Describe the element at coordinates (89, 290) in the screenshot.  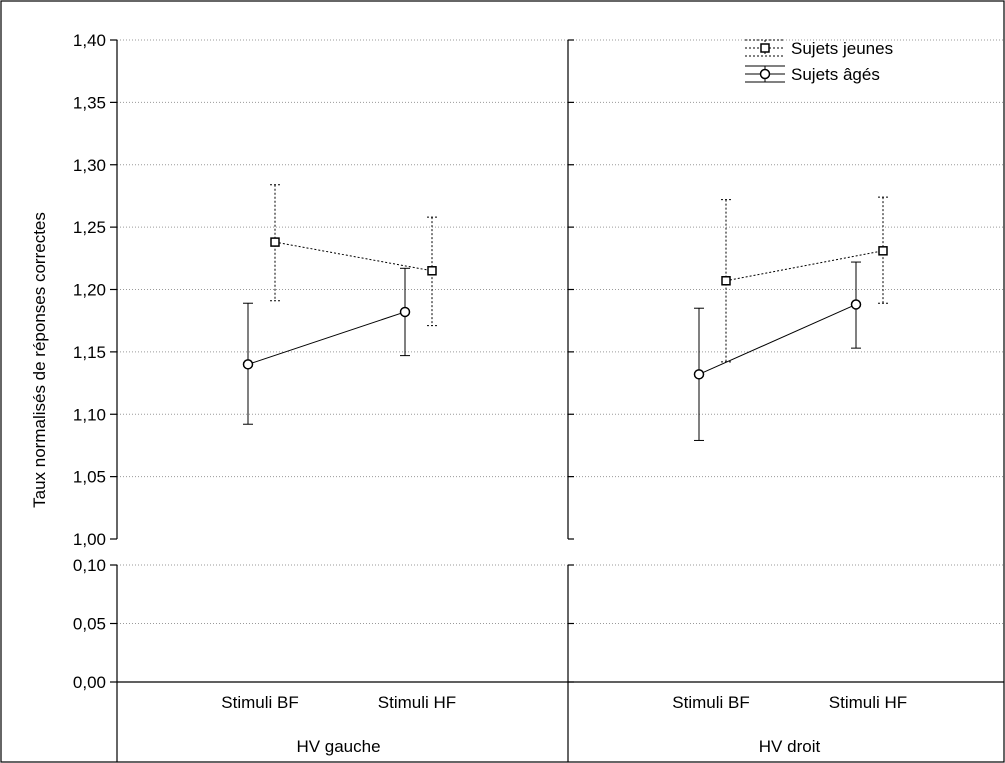
I see `y-tick-label: 1,20` at that location.